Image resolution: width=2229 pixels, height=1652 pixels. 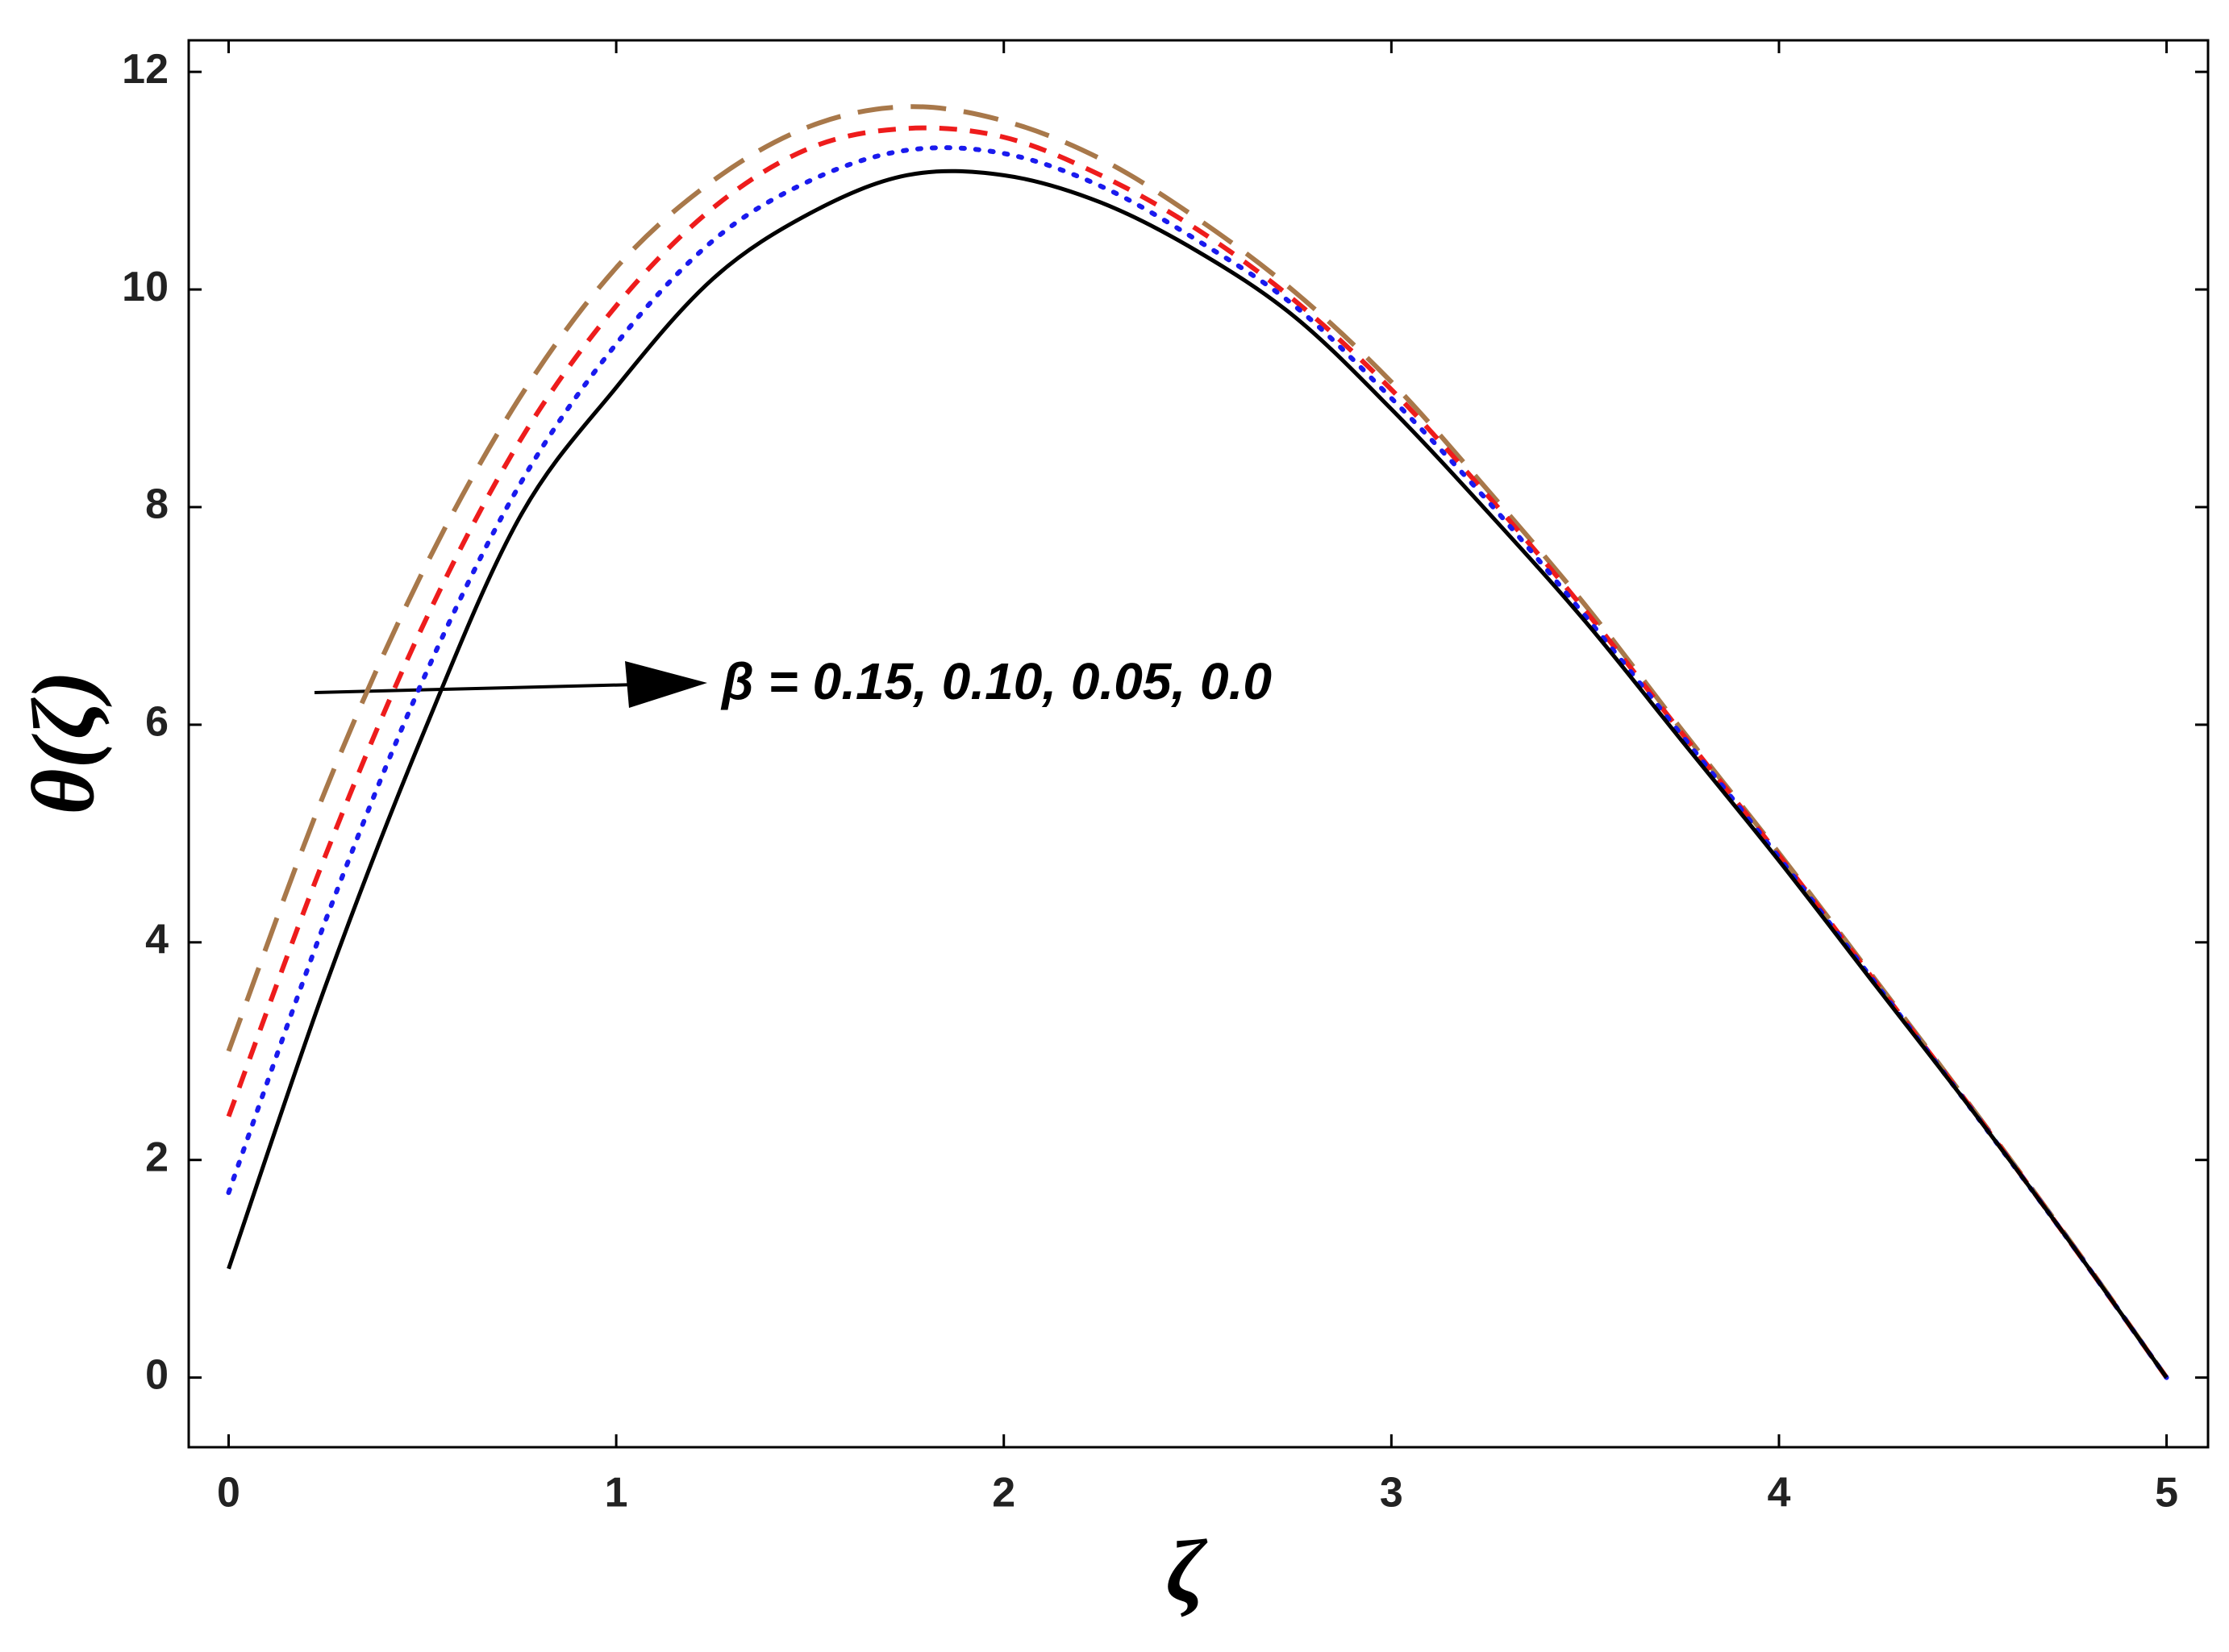 What do you see at coordinates (616, 1493) in the screenshot?
I see `x-tick-label: 1` at bounding box center [616, 1493].